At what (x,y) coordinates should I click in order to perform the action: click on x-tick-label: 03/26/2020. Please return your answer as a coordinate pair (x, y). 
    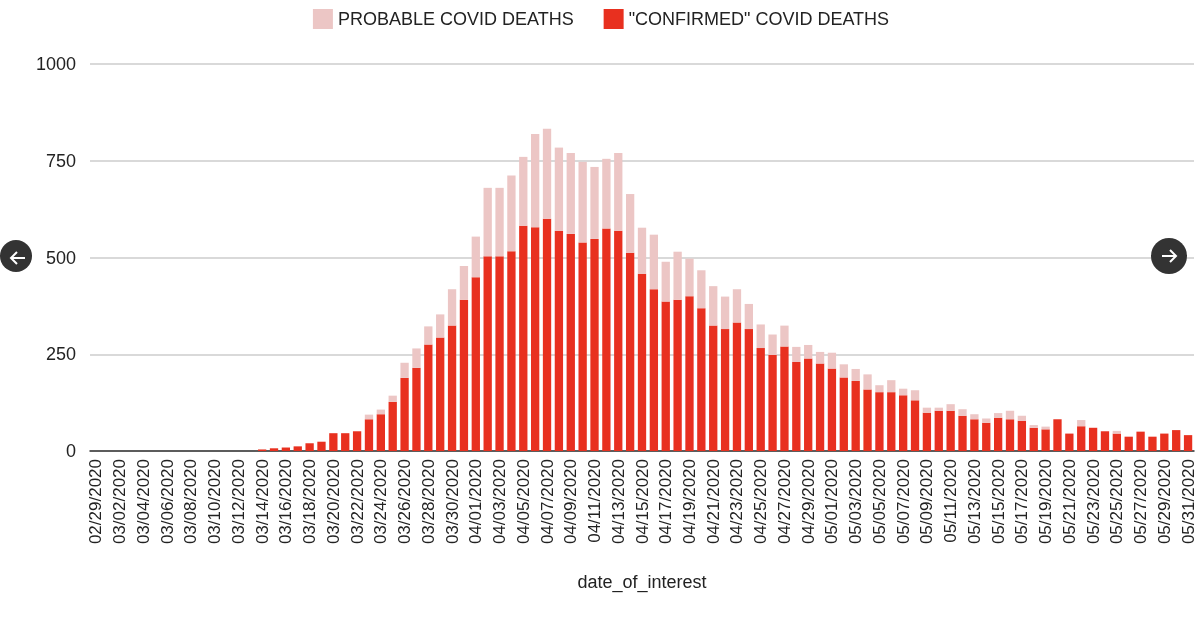
    Looking at the image, I should click on (405, 502).